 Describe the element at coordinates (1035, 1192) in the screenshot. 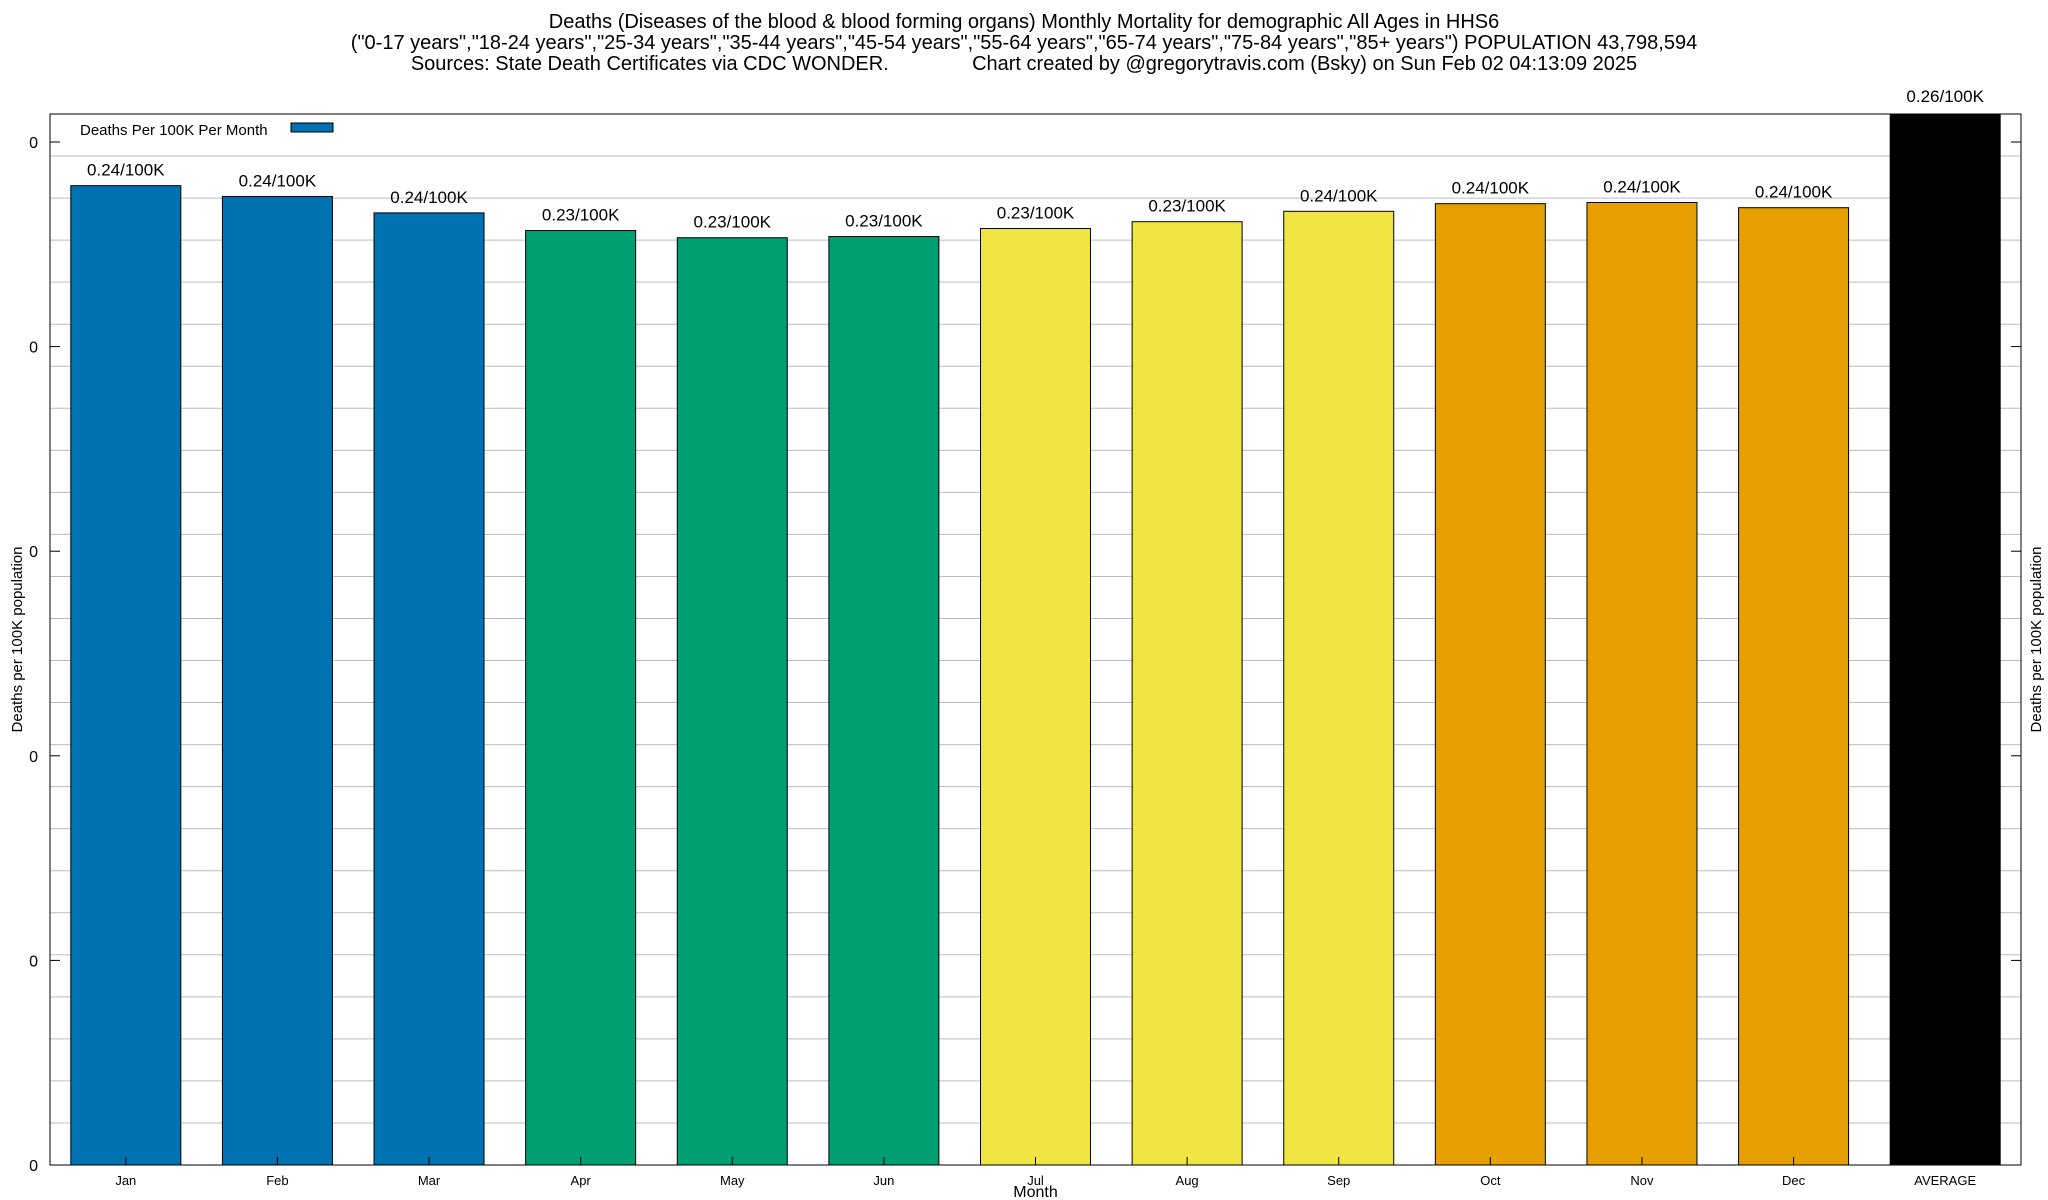

I see `x-axis-label: Month` at that location.